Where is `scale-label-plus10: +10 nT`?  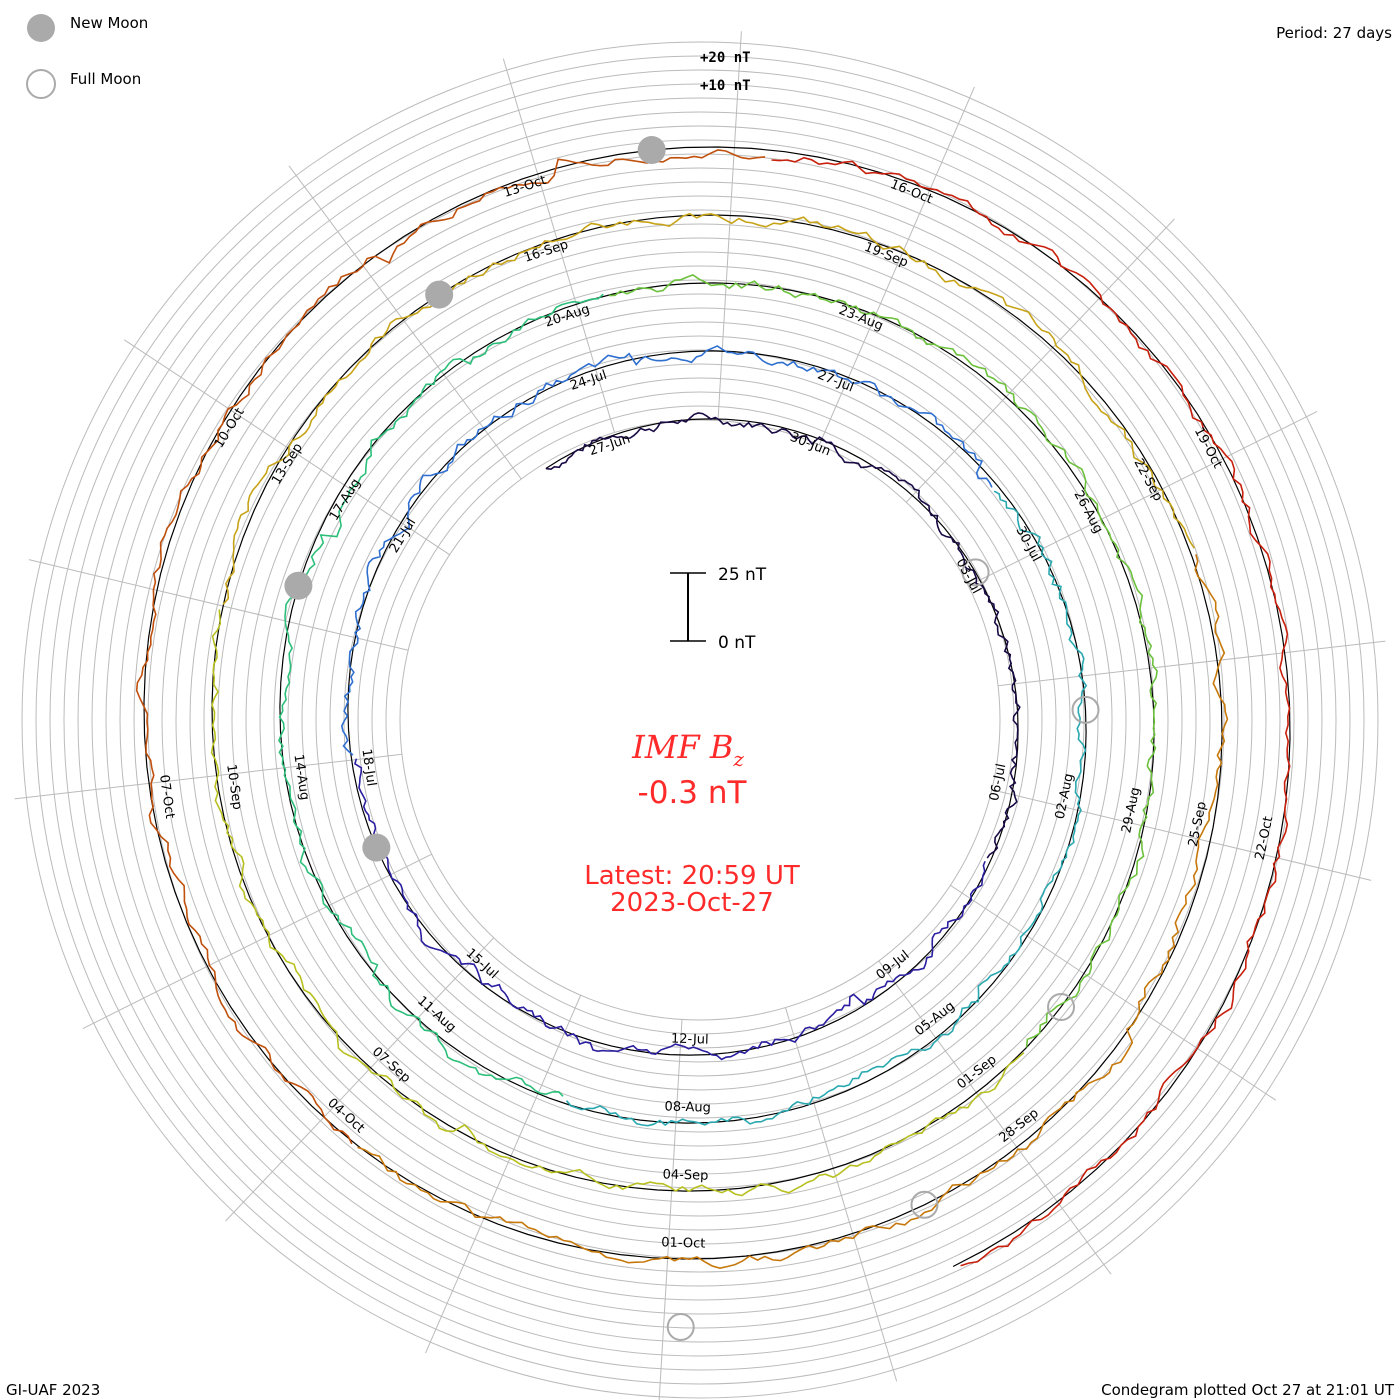 scale-label-plus10: +10 nT is located at coordinates (725, 86).